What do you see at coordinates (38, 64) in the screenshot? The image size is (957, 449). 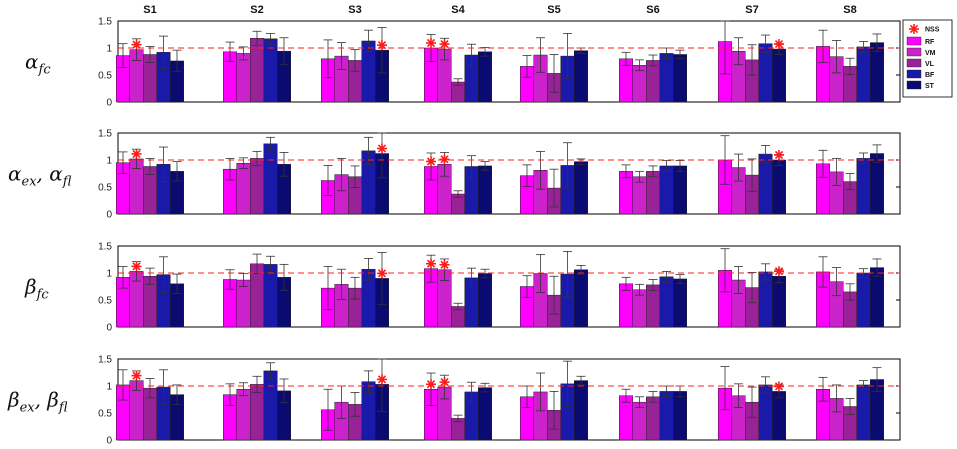 I see `row-label-1: αfc` at bounding box center [38, 64].